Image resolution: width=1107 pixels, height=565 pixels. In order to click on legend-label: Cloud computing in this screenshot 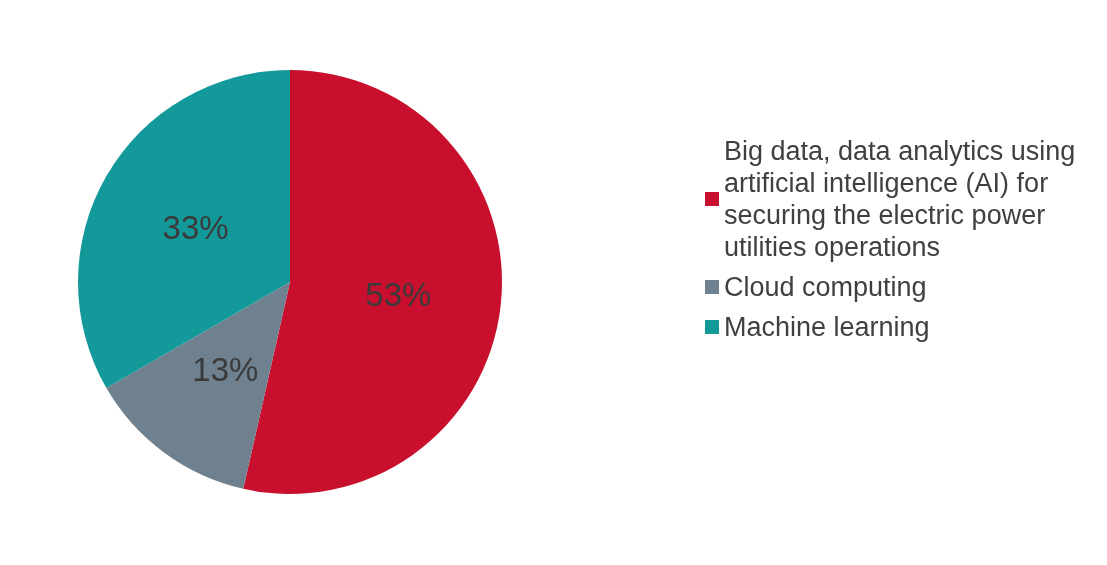, I will do `click(825, 287)`.